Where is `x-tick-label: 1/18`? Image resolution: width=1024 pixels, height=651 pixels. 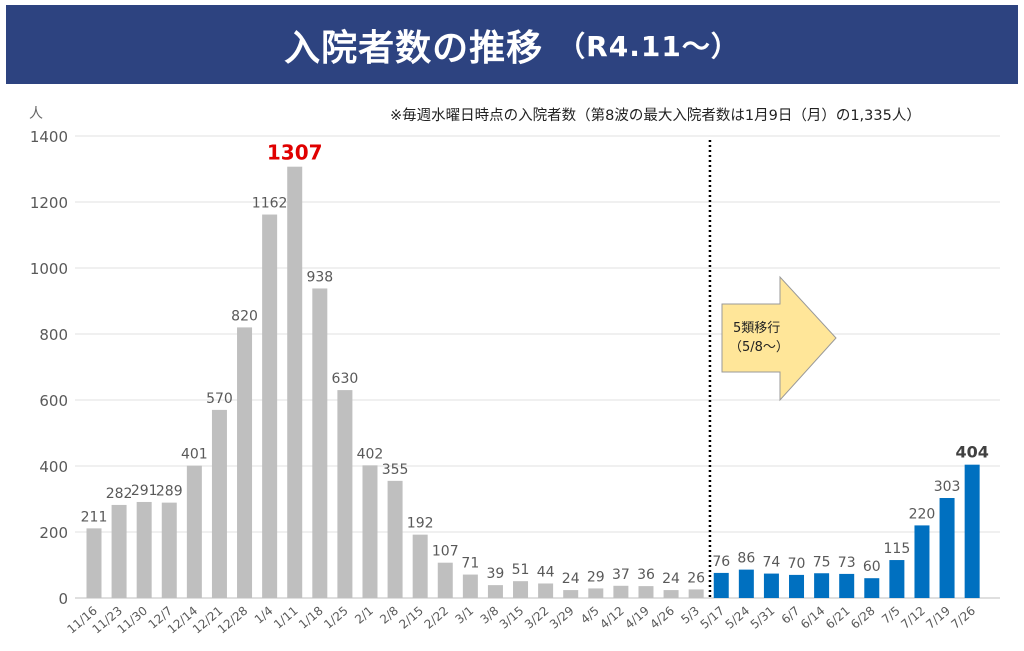 x-tick-label: 1/18 is located at coordinates (311, 618).